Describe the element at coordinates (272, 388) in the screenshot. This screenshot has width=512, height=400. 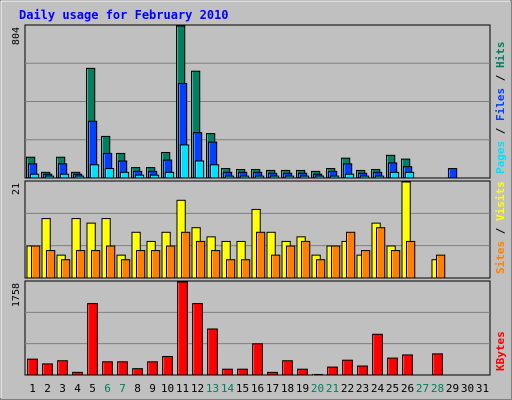
I see `x-tick-label-day-17: 17` at that location.